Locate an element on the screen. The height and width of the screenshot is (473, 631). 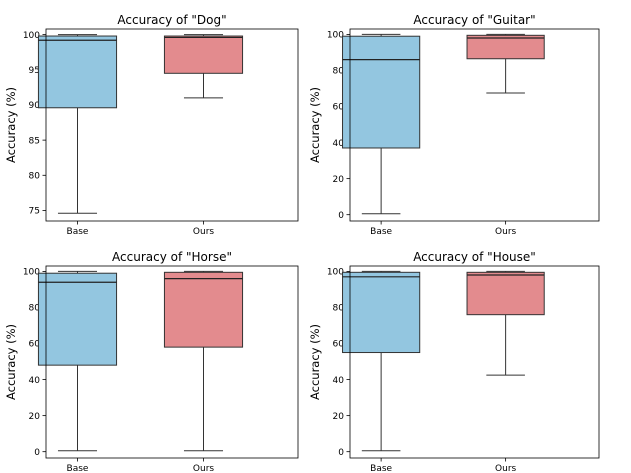
y-tick-label: 75 is located at coordinates (34, 212).